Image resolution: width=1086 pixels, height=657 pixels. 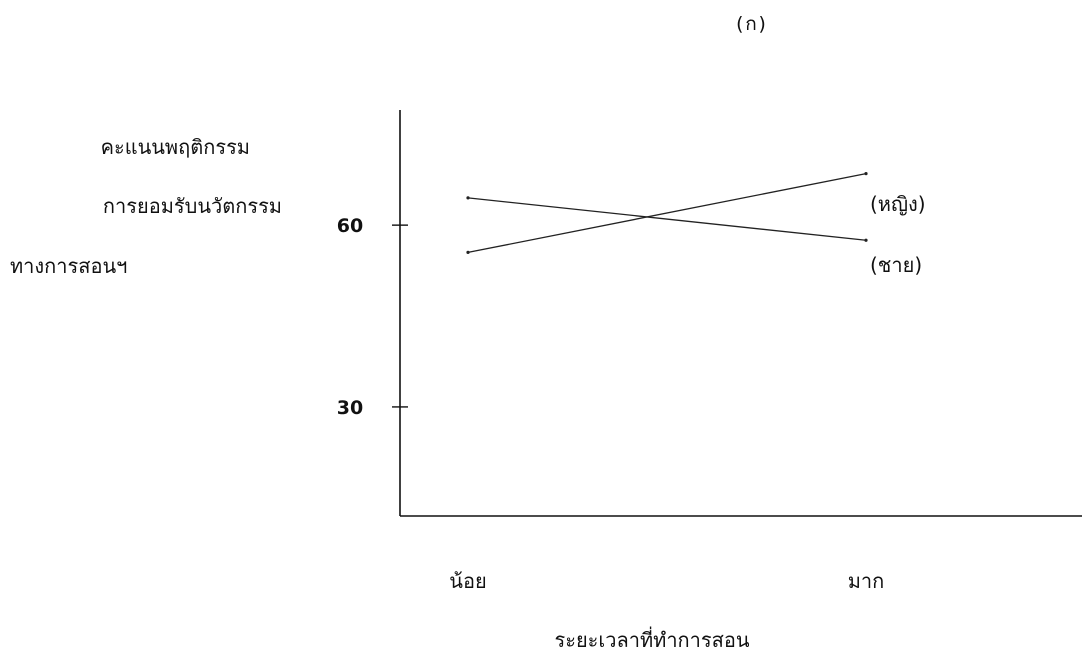 What do you see at coordinates (68, 266) in the screenshot?
I see `y-axis-label-line-3: ทางการสอนฯ` at bounding box center [68, 266].